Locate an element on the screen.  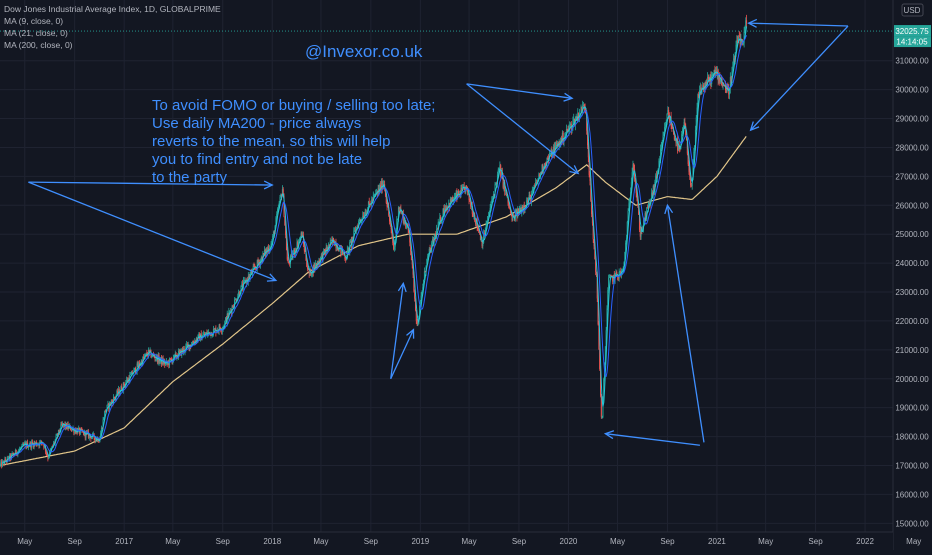
y-tick-label: 24000.00 is located at coordinates (912, 263).